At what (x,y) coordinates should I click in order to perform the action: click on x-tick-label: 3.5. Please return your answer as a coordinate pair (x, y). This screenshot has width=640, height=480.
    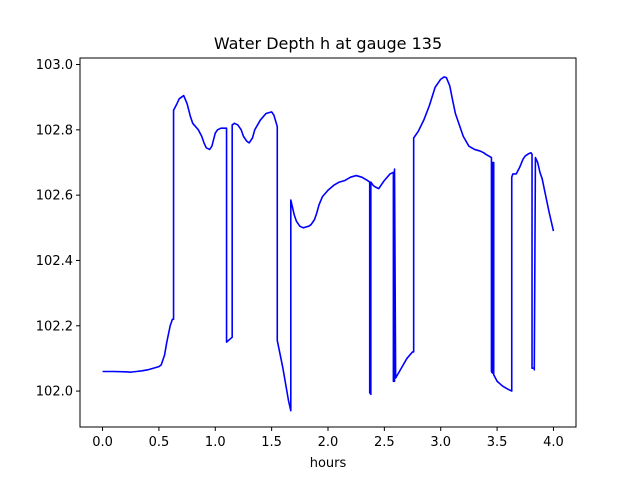
    Looking at the image, I should click on (497, 442).